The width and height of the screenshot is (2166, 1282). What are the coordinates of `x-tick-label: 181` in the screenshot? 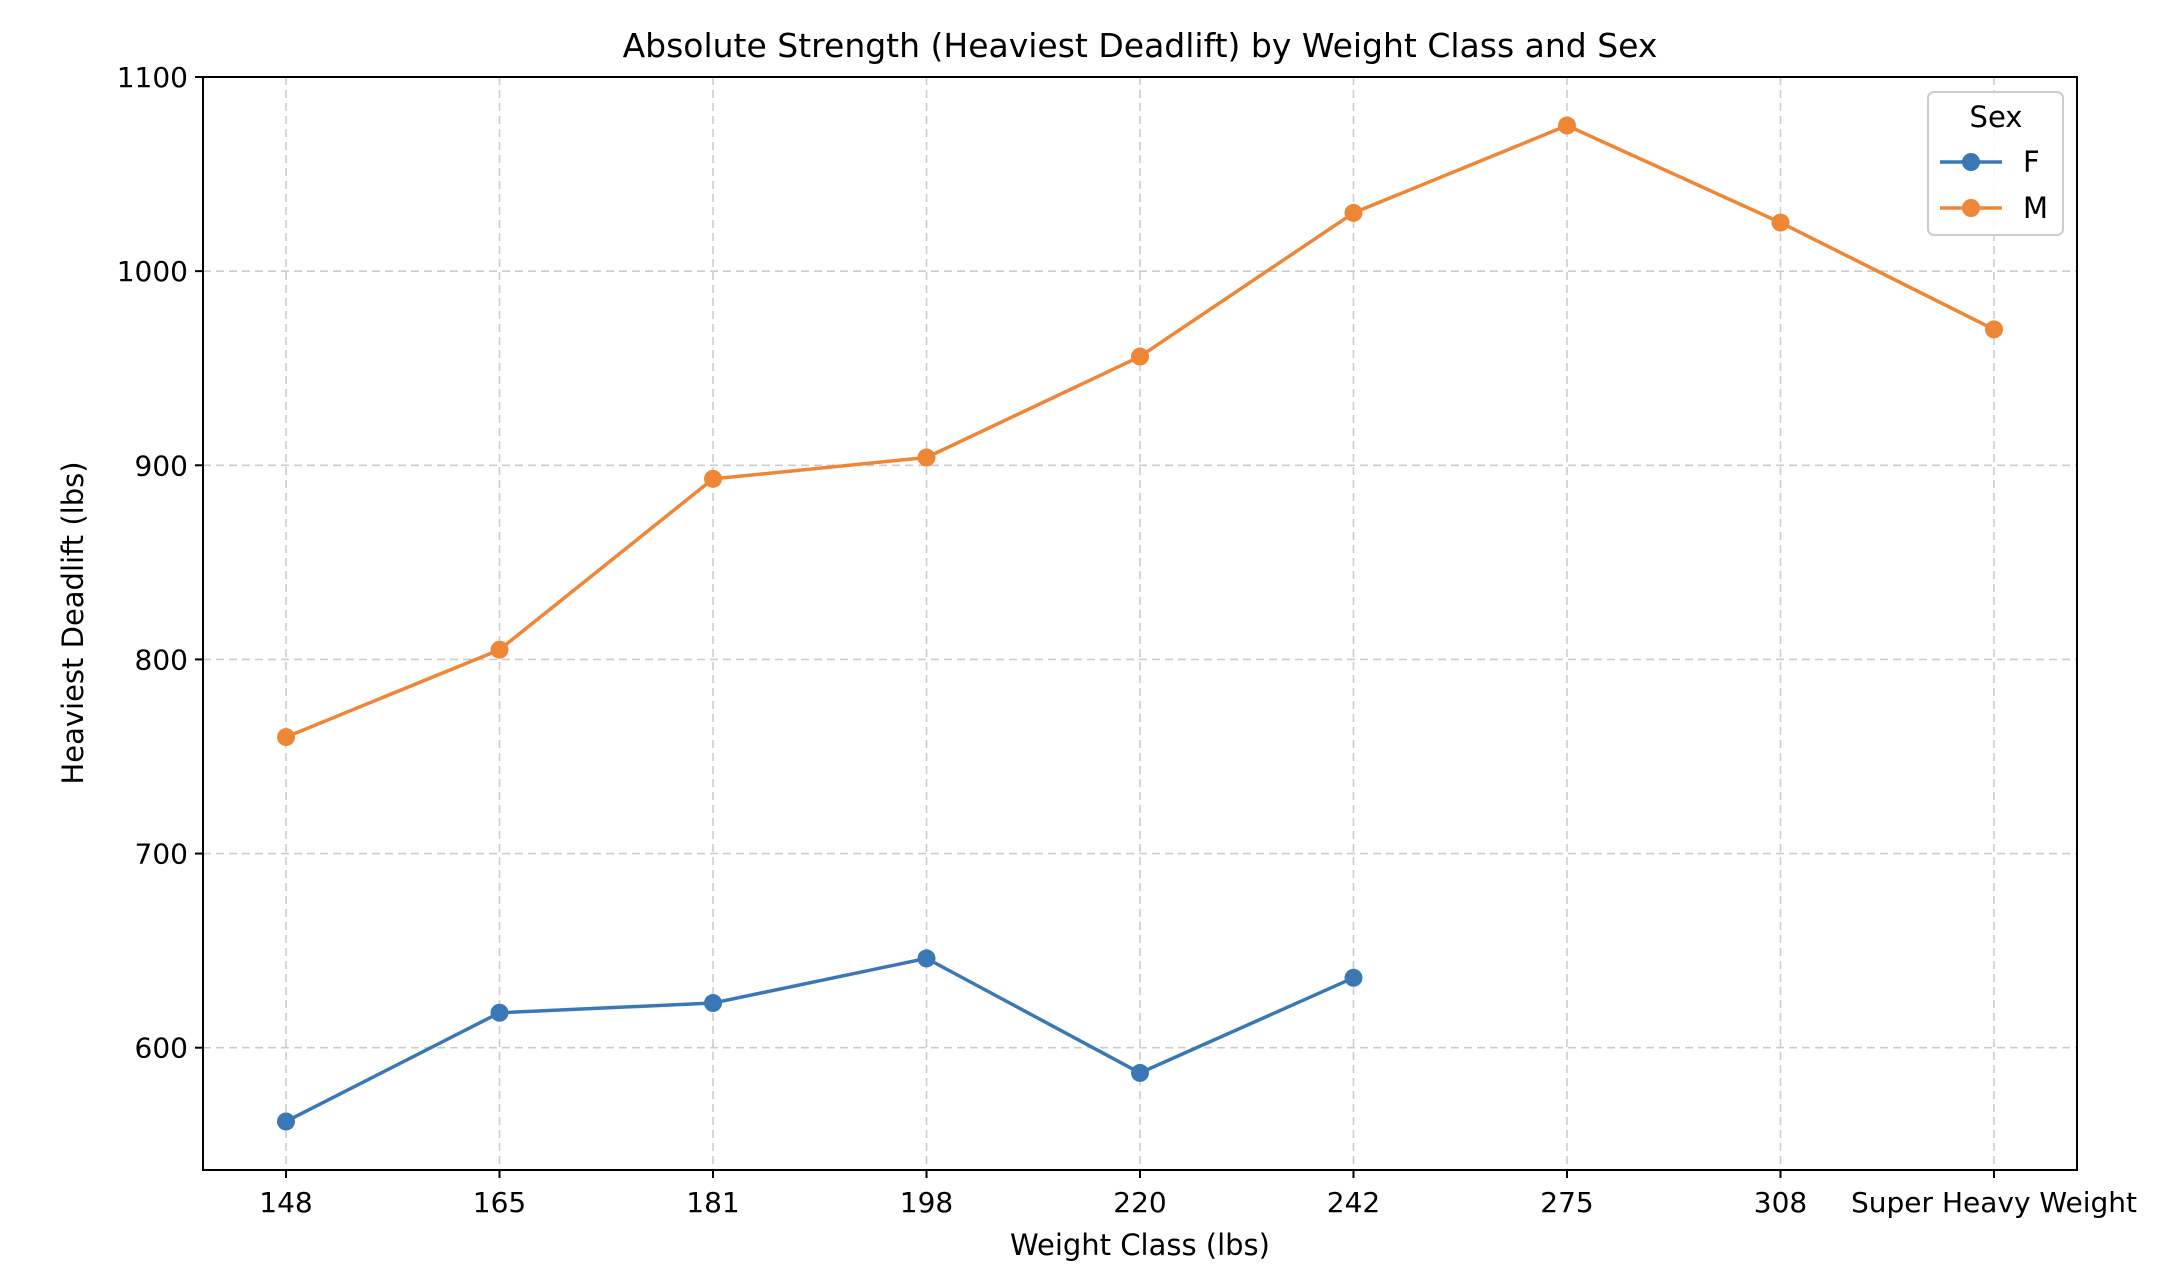 It's located at (712, 1202).